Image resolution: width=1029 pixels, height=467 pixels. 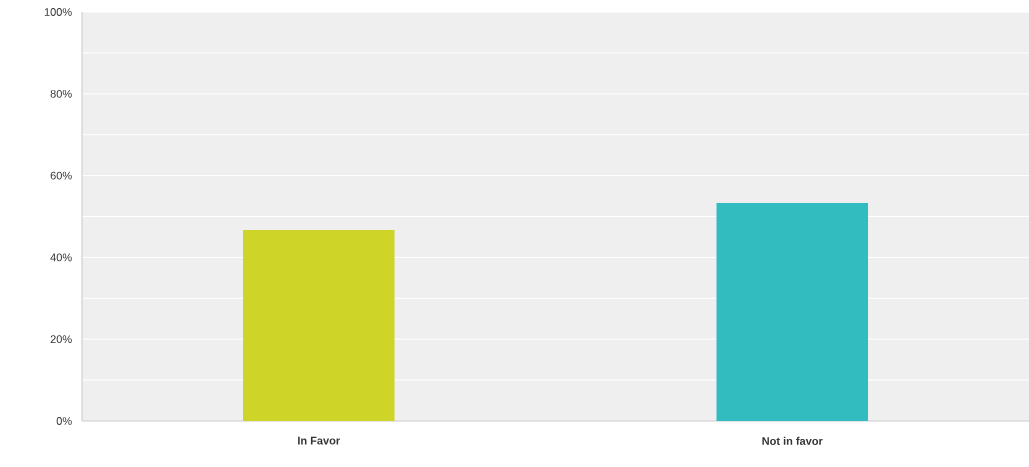 I want to click on y-tick-label: 40%, so click(x=61, y=257).